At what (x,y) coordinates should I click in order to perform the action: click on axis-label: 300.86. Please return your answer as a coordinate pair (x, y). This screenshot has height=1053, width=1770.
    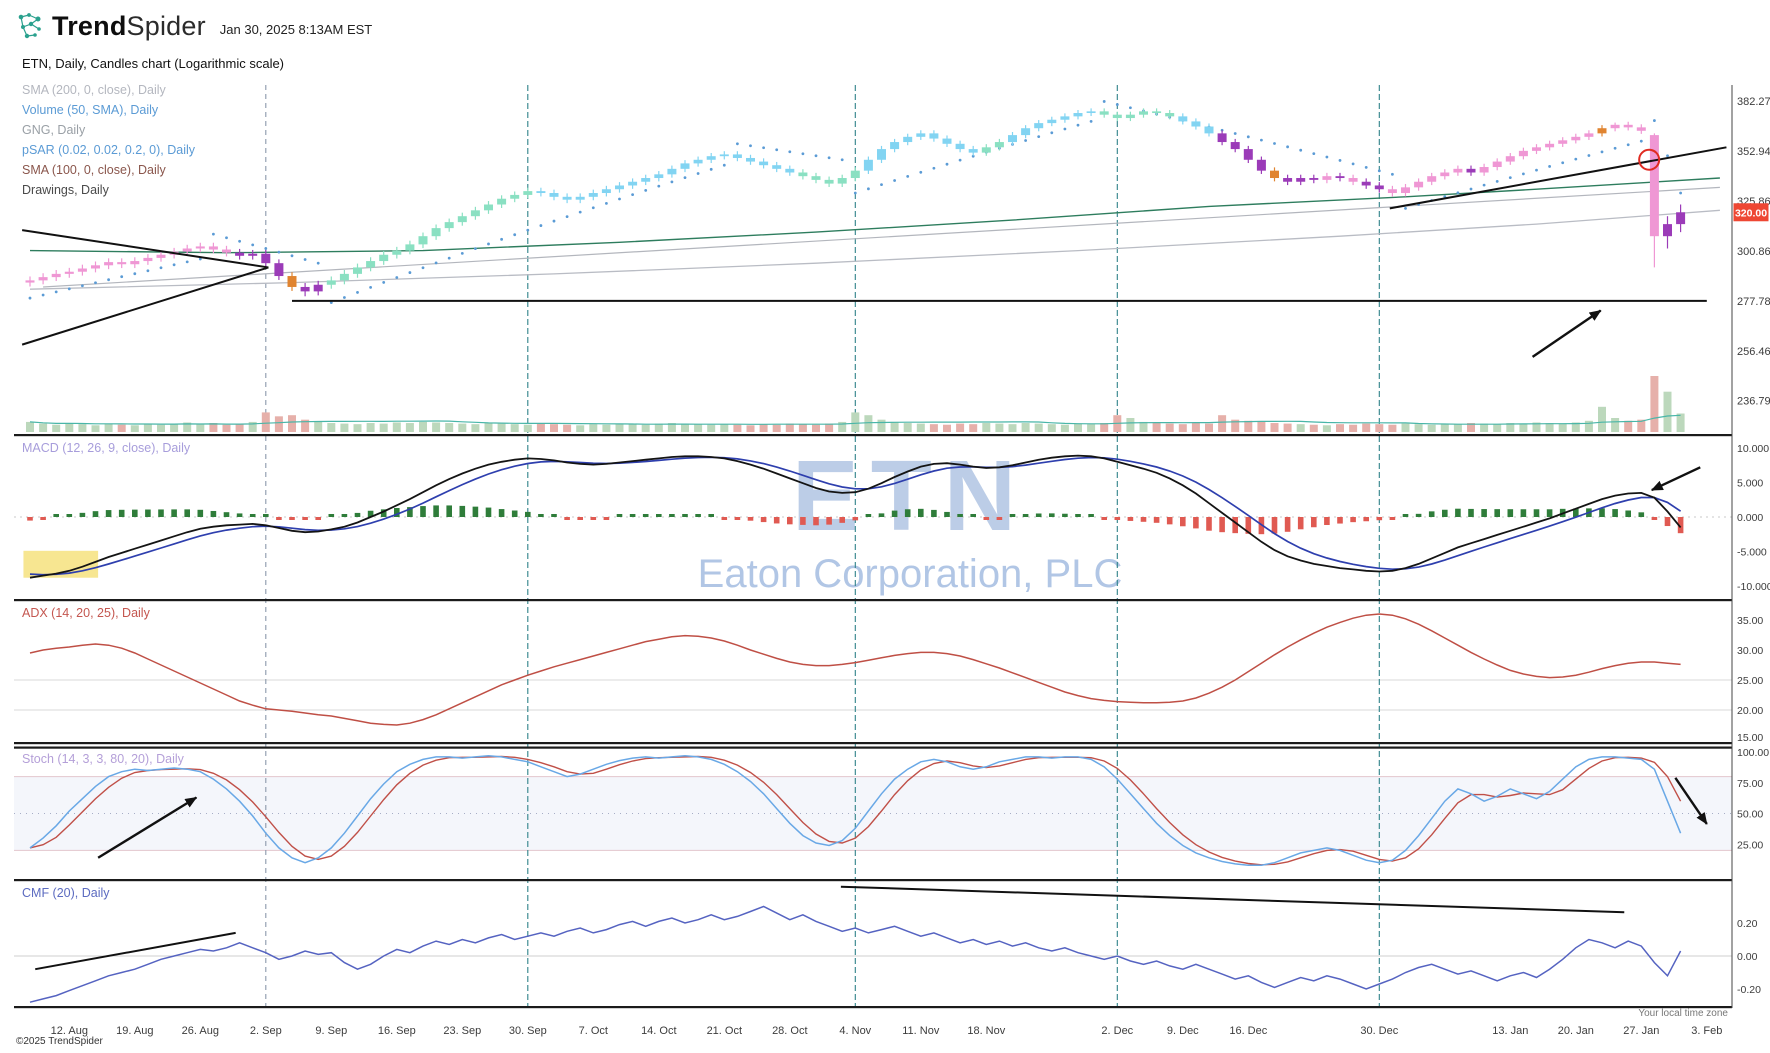
    Looking at the image, I should click on (1753, 252).